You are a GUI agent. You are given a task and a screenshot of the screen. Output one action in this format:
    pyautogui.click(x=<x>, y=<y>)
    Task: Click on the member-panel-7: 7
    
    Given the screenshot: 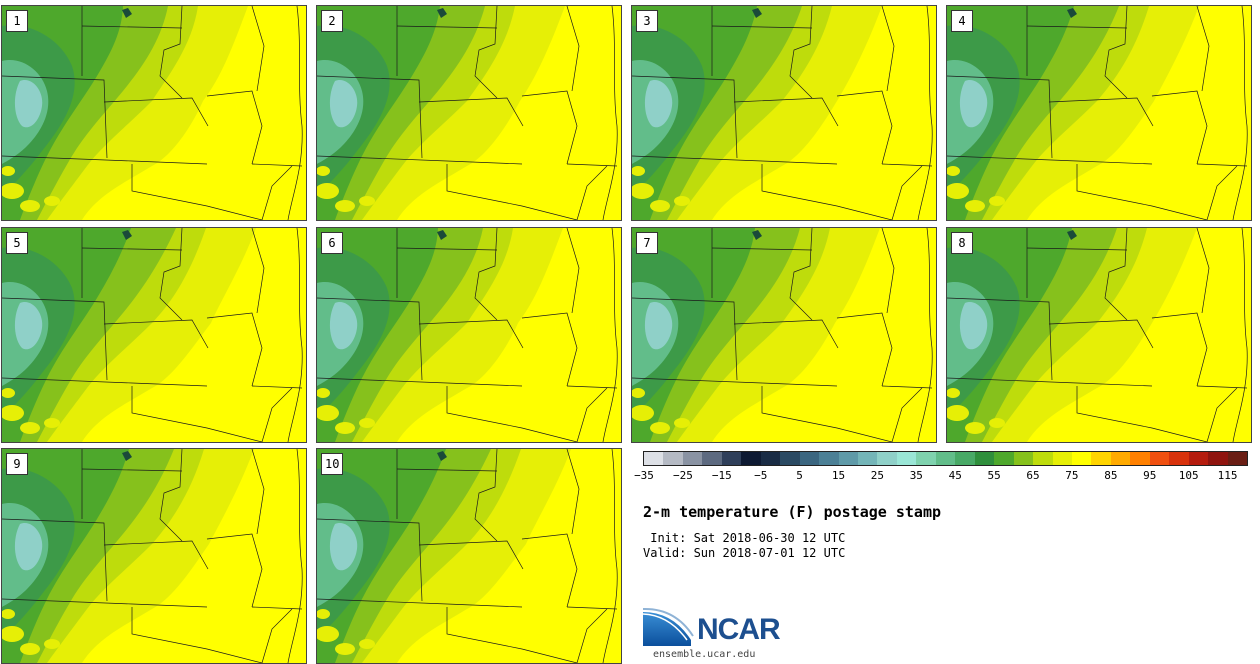 What is the action you would take?
    pyautogui.click(x=784, y=335)
    